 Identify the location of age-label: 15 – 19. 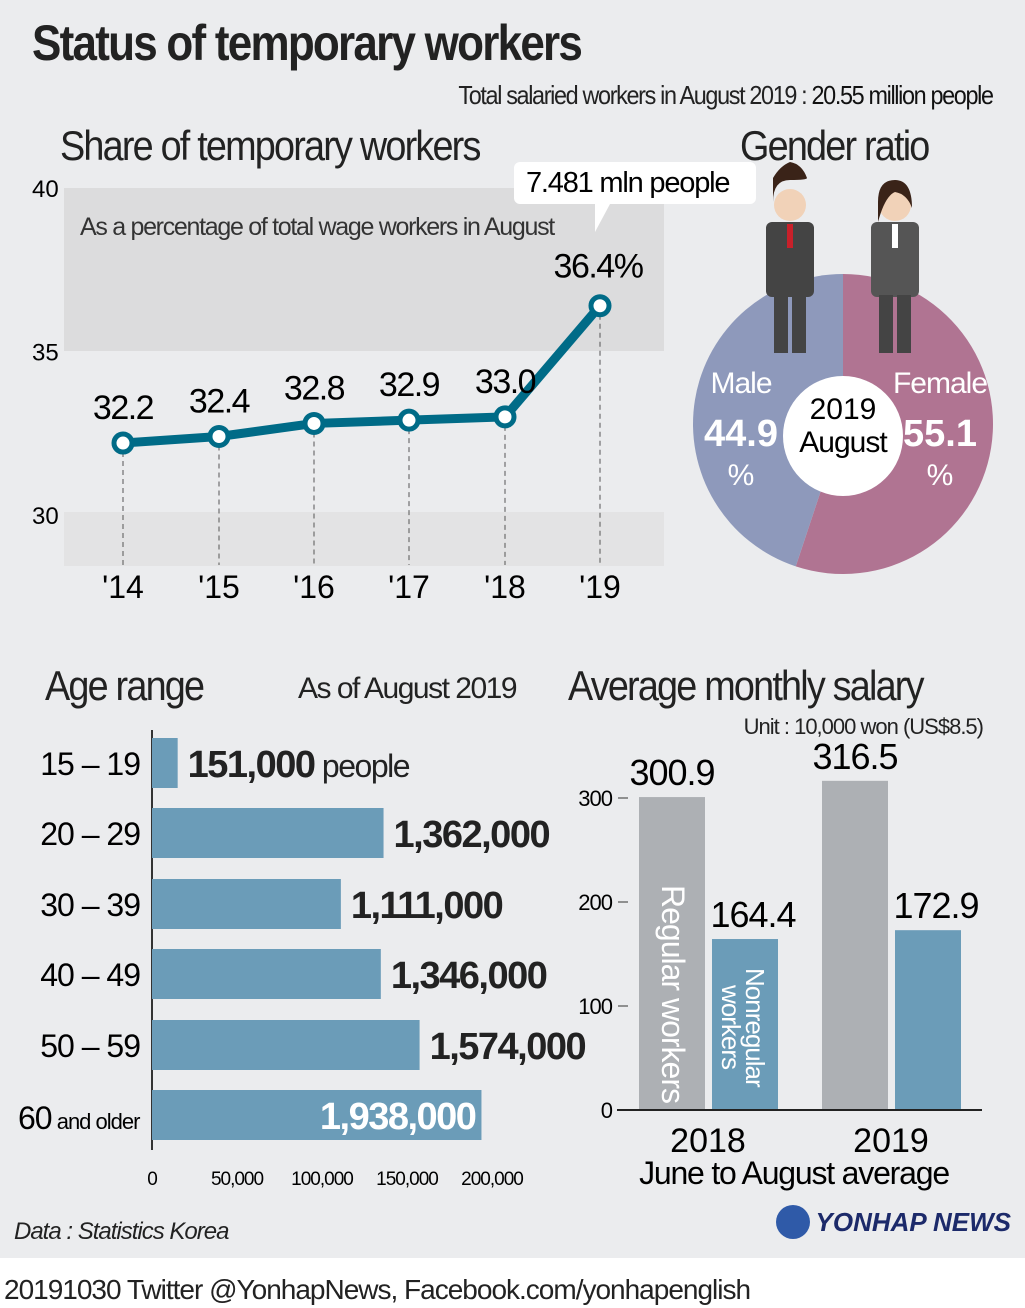
(90, 764).